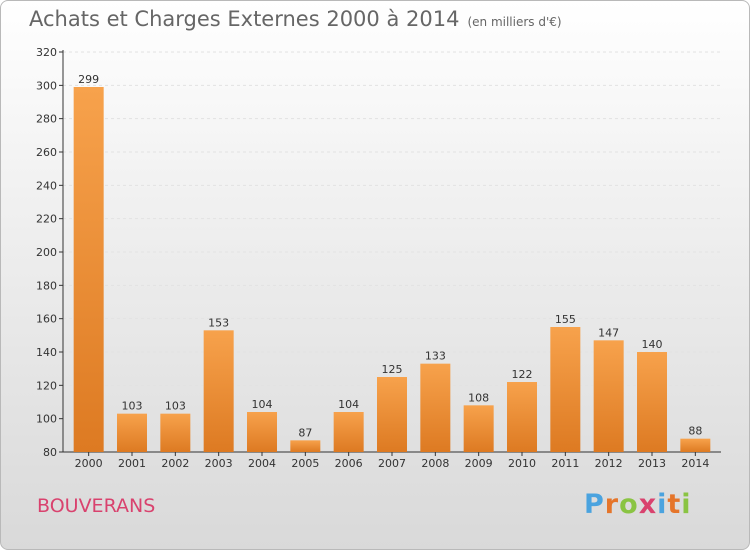  What do you see at coordinates (46, 119) in the screenshot?
I see `y-tick-label: 280` at bounding box center [46, 119].